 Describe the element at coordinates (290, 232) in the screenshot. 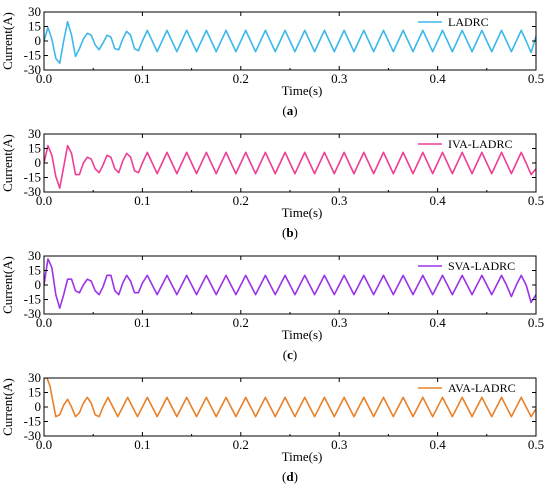

I see `panel-caption: (b)` at that location.